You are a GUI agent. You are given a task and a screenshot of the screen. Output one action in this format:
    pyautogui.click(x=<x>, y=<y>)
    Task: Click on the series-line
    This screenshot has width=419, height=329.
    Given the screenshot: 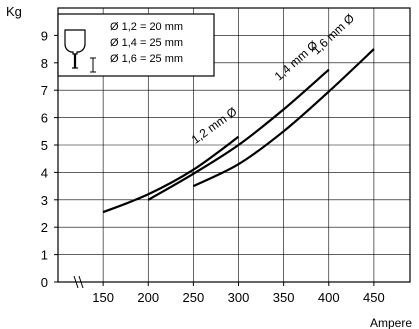 What is the action you would take?
    pyautogui.click(x=171, y=174)
    